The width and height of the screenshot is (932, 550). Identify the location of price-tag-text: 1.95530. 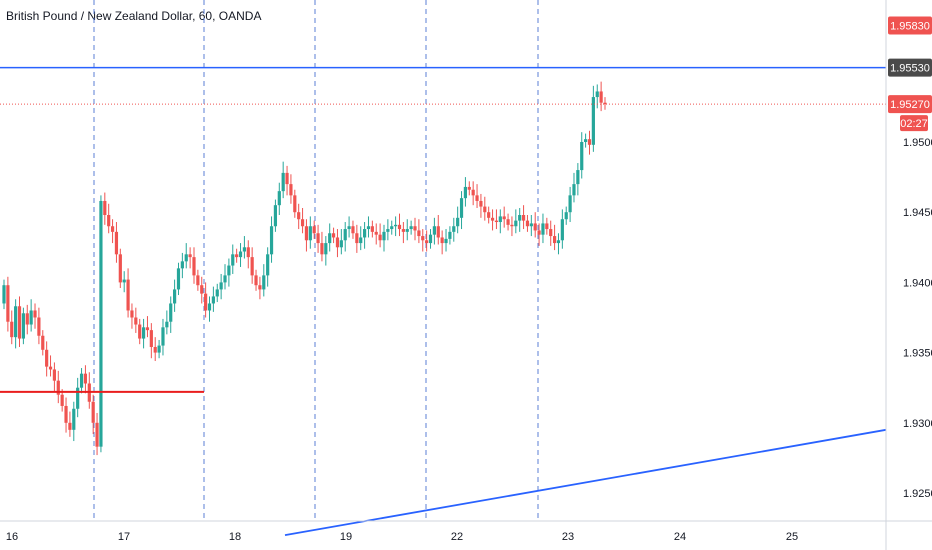
(910, 69).